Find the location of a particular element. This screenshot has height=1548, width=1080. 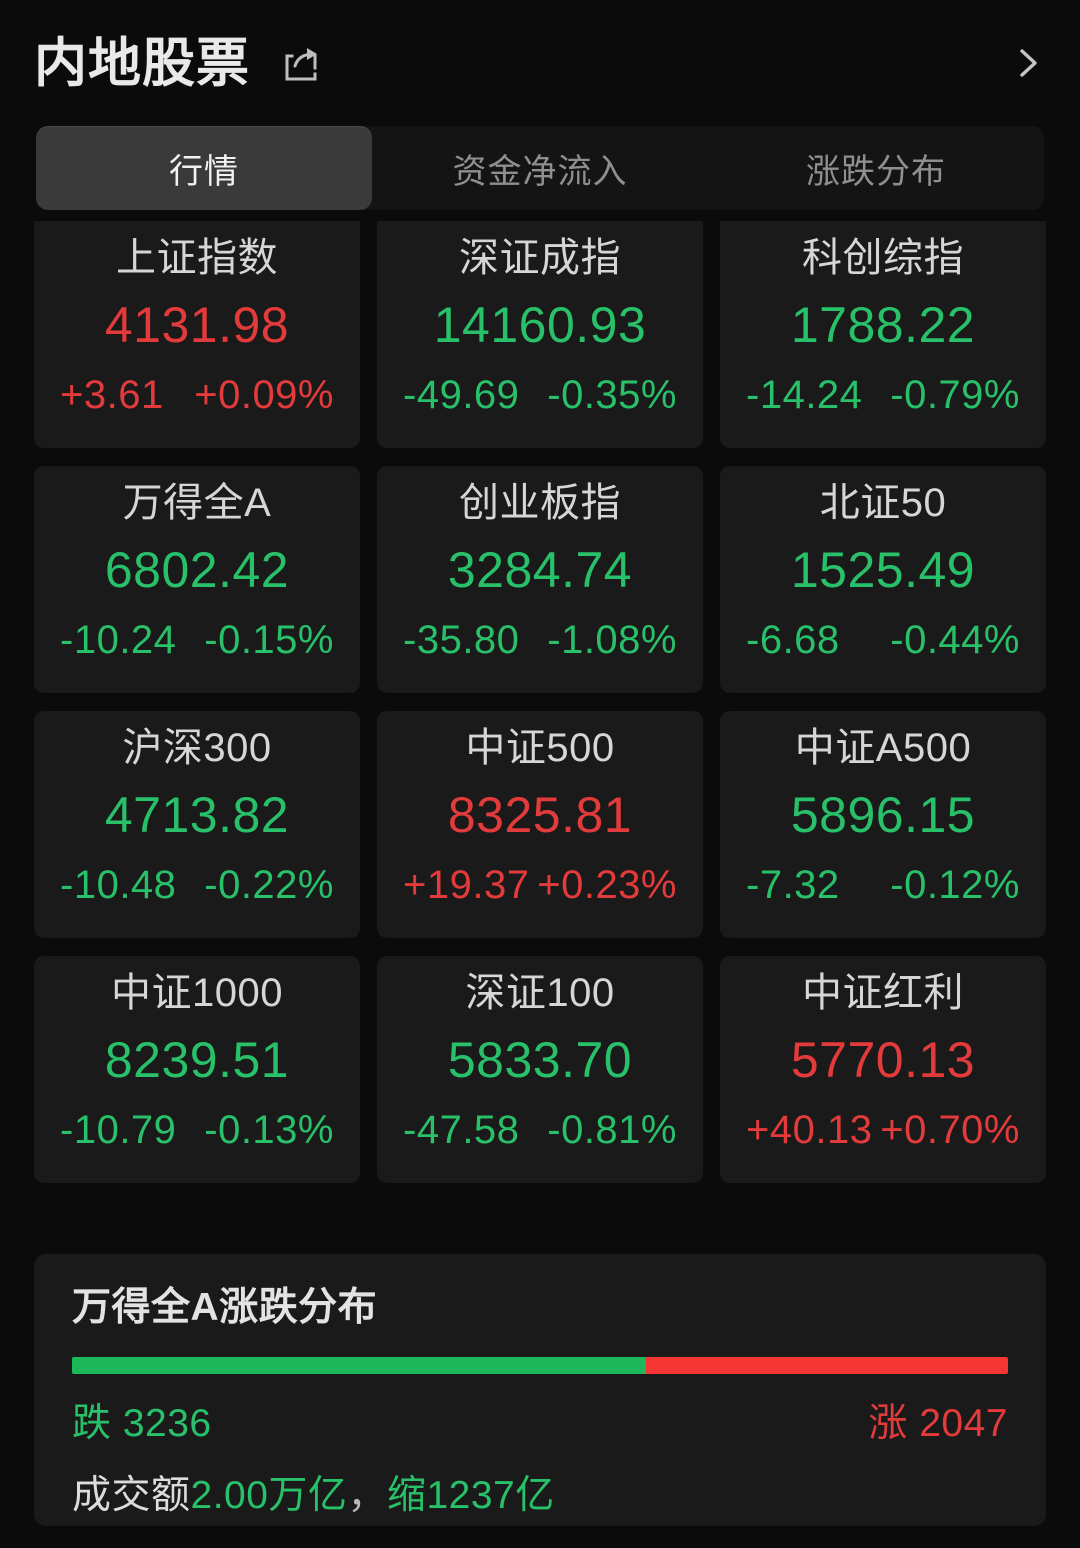

turnover-value: 2.00万亿 is located at coordinates (269, 1495).